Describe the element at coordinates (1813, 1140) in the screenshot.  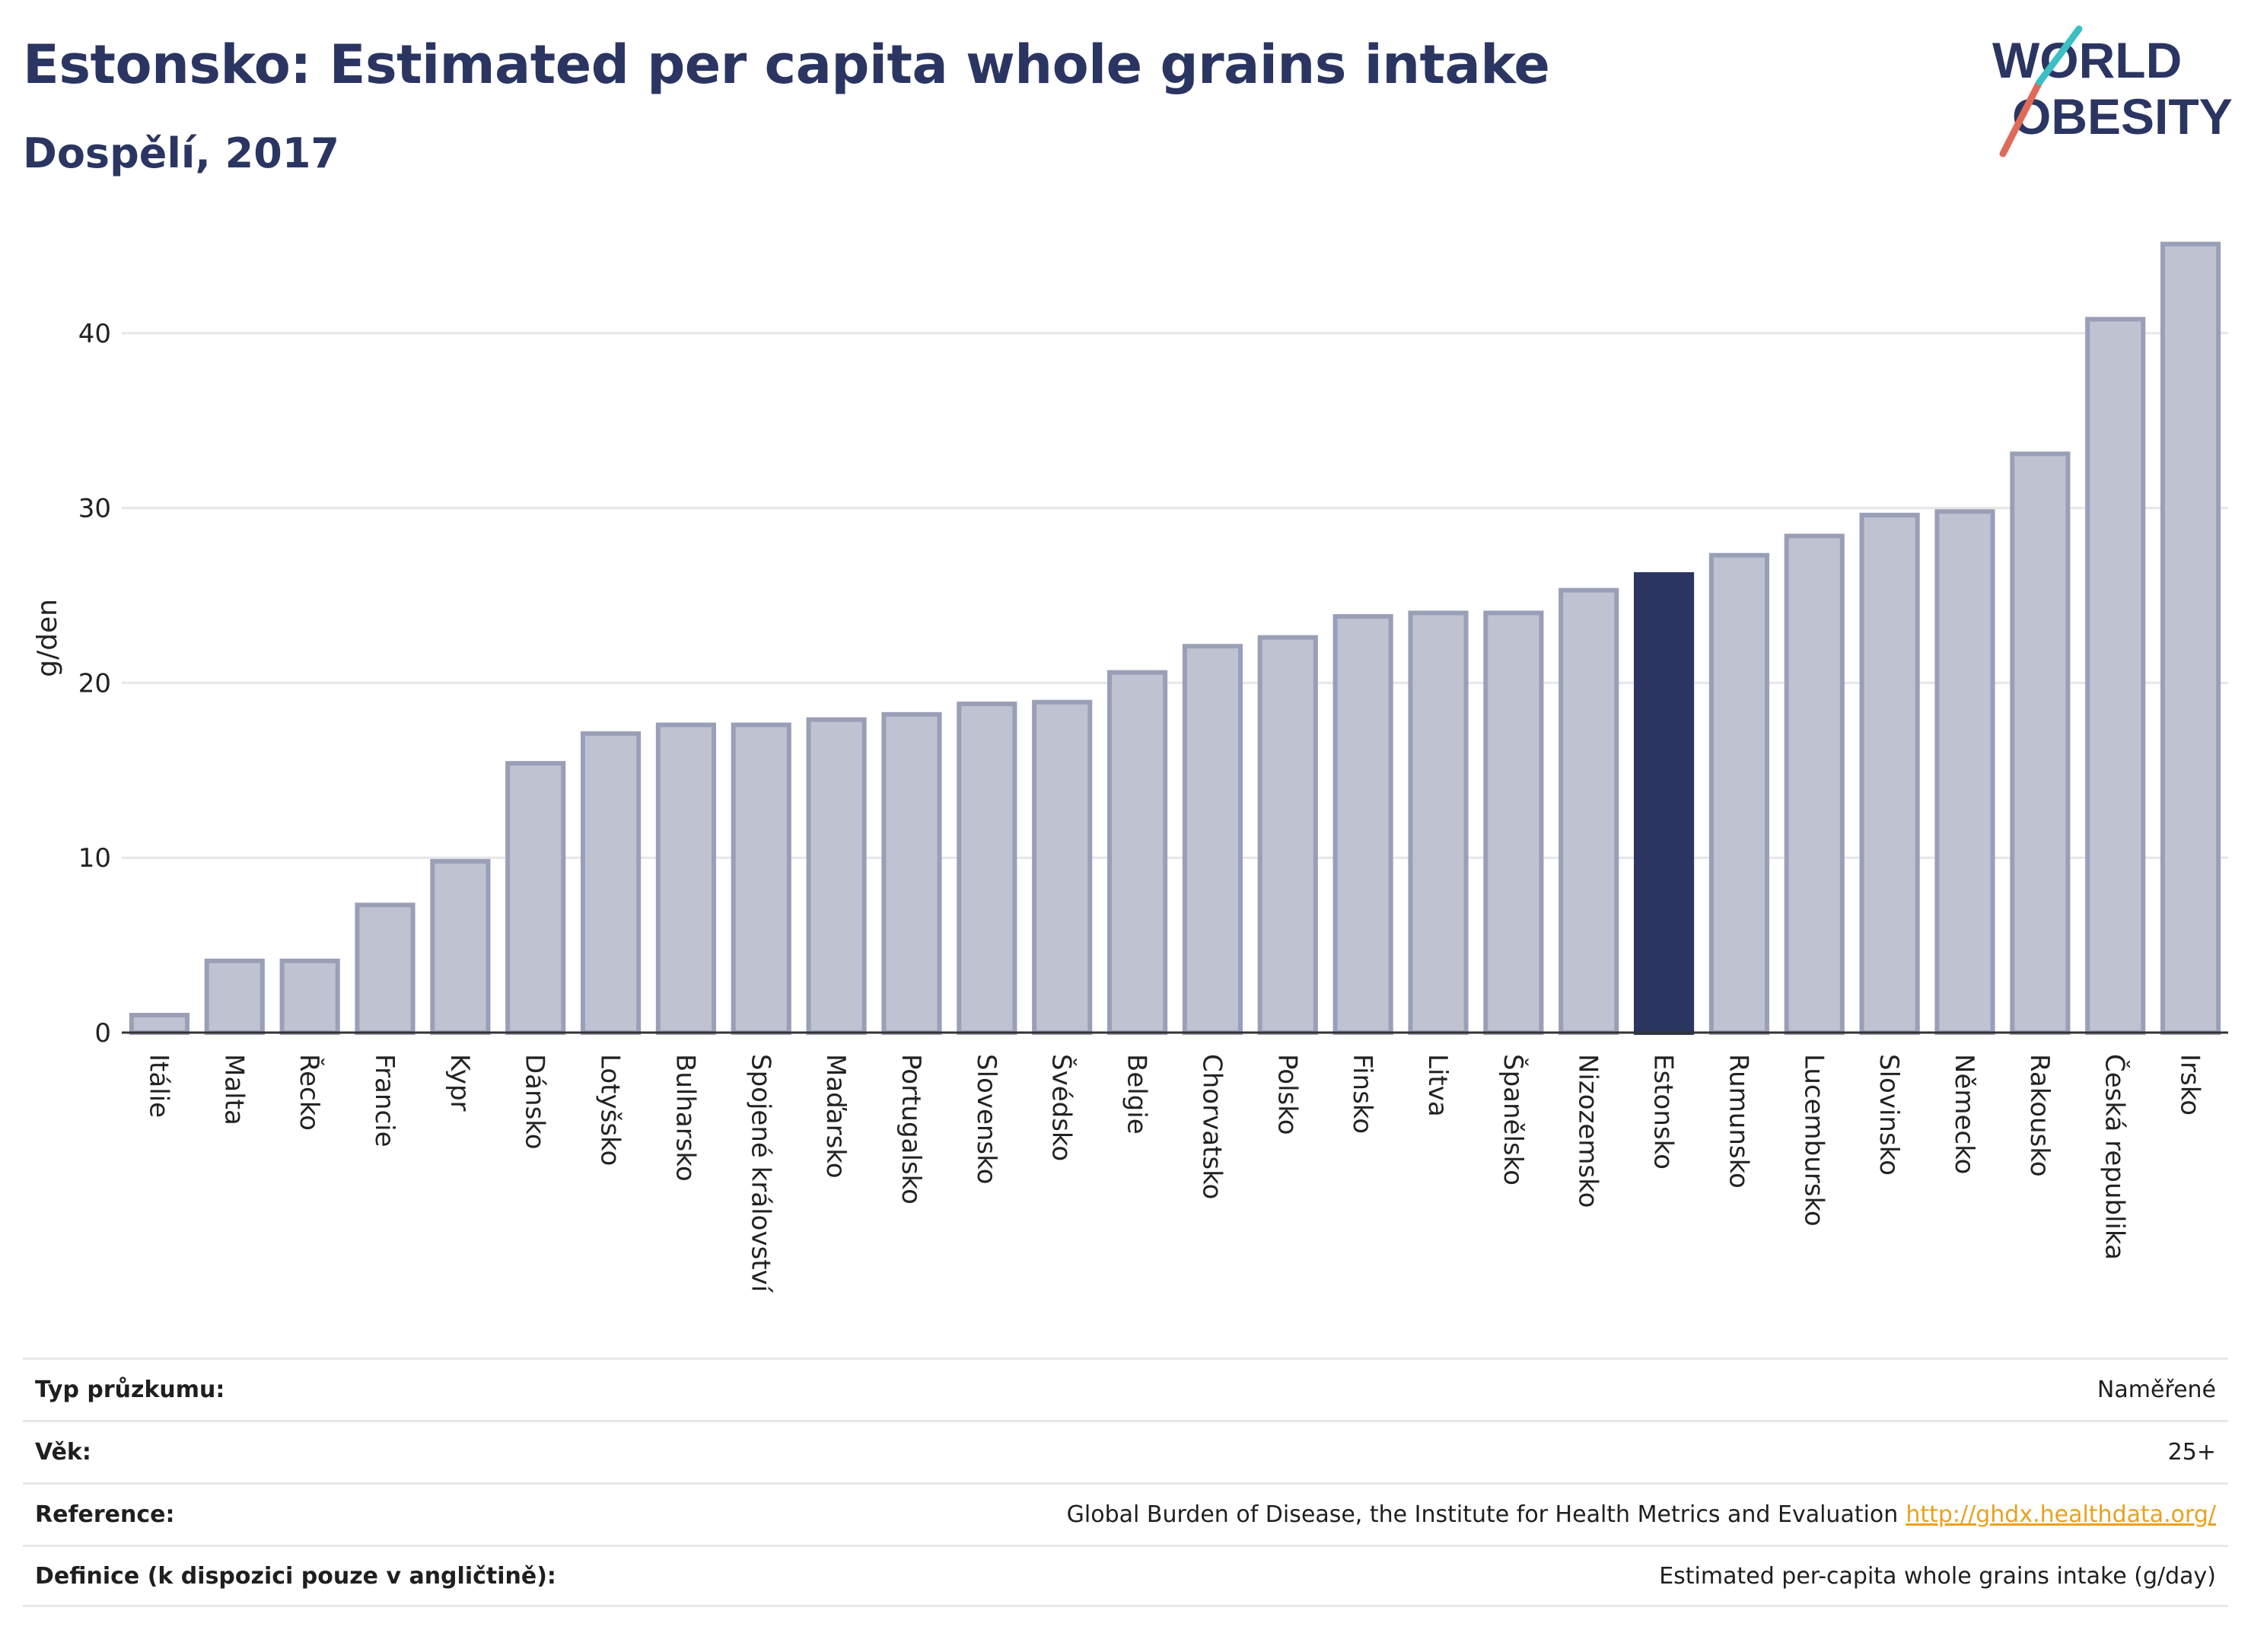
I see `x-tick-label: Lucembursko` at that location.